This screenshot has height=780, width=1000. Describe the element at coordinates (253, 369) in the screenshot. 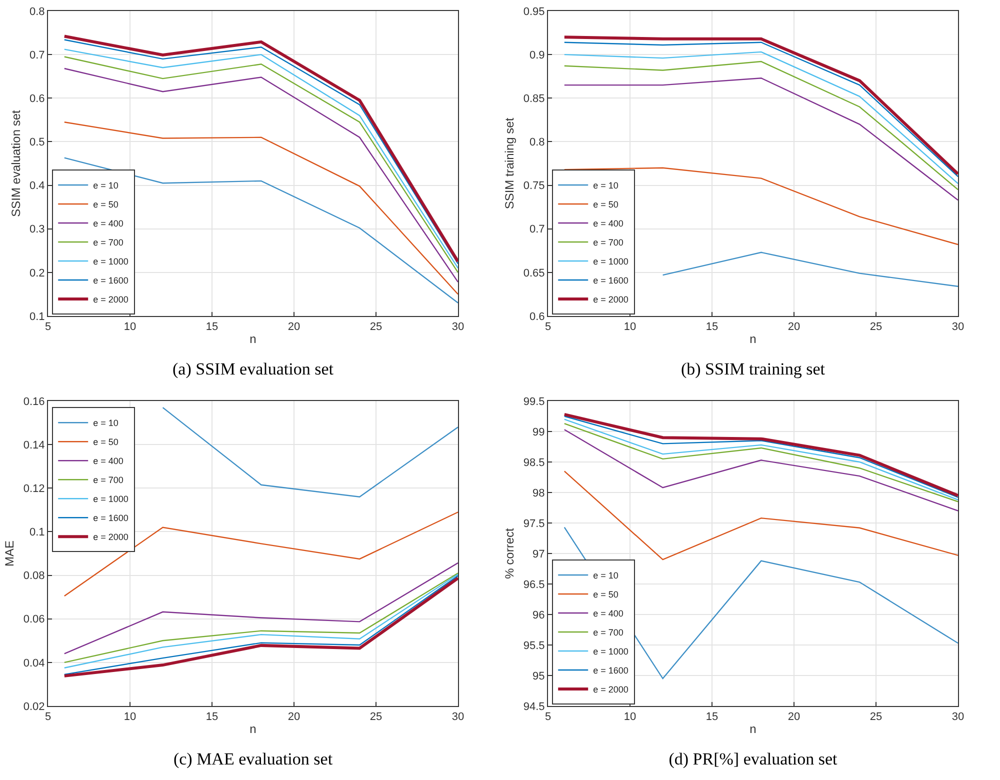

I see `text: (a) SSIM evaluation set` at that location.